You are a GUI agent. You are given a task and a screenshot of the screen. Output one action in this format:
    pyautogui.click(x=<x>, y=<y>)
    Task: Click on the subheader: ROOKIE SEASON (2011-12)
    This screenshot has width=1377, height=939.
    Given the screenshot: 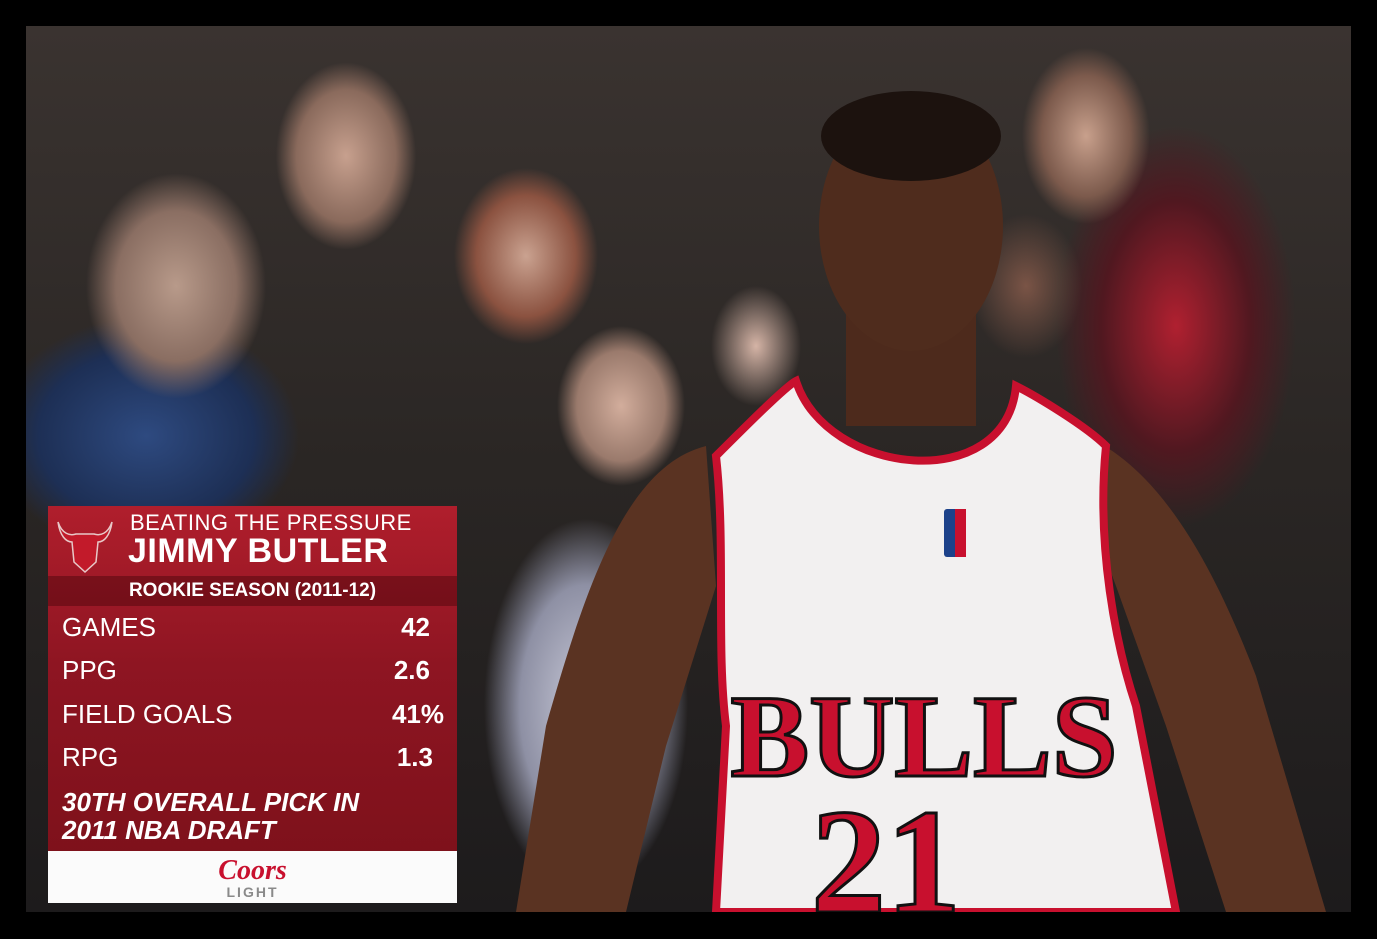 What is the action you would take?
    pyautogui.click(x=252, y=591)
    